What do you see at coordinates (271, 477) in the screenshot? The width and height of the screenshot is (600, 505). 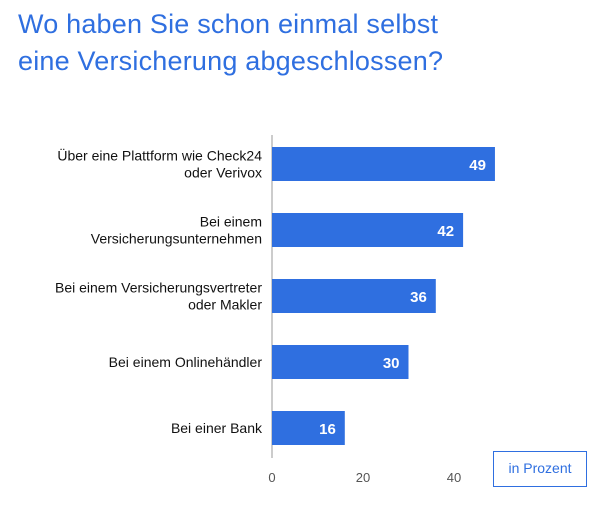 I see `x-tick-label-0: 0` at bounding box center [271, 477].